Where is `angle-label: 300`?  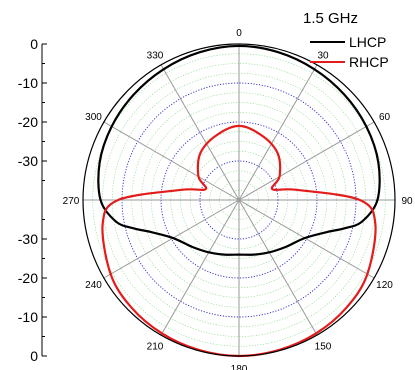
angle-label: 300 is located at coordinates (93, 117).